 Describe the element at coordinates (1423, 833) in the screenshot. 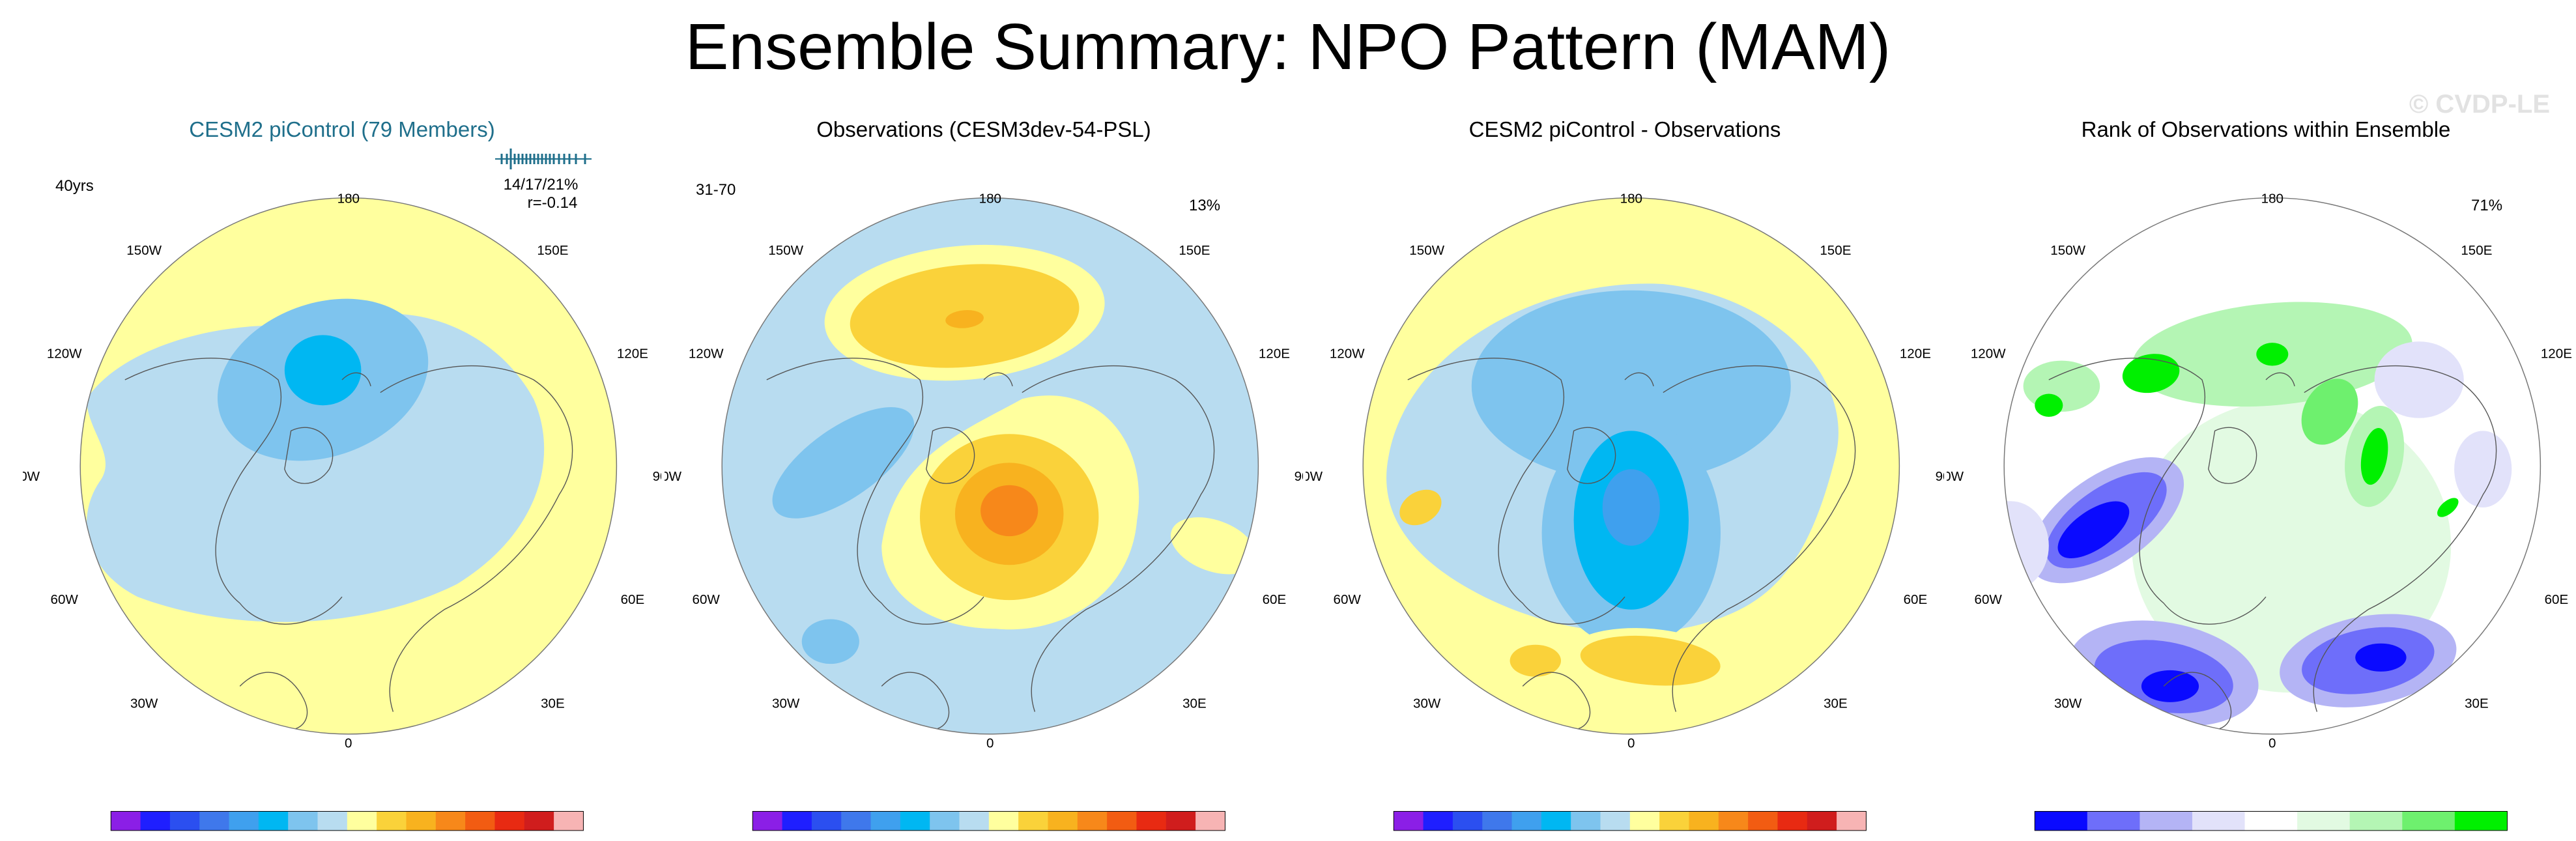

I see `colorbar-tick-label: -7` at that location.